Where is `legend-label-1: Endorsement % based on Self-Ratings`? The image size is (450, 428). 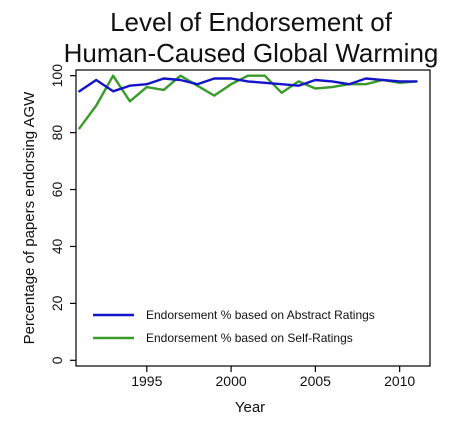
legend-label-1: Endorsement % based on Self-Ratings is located at coordinates (249, 338).